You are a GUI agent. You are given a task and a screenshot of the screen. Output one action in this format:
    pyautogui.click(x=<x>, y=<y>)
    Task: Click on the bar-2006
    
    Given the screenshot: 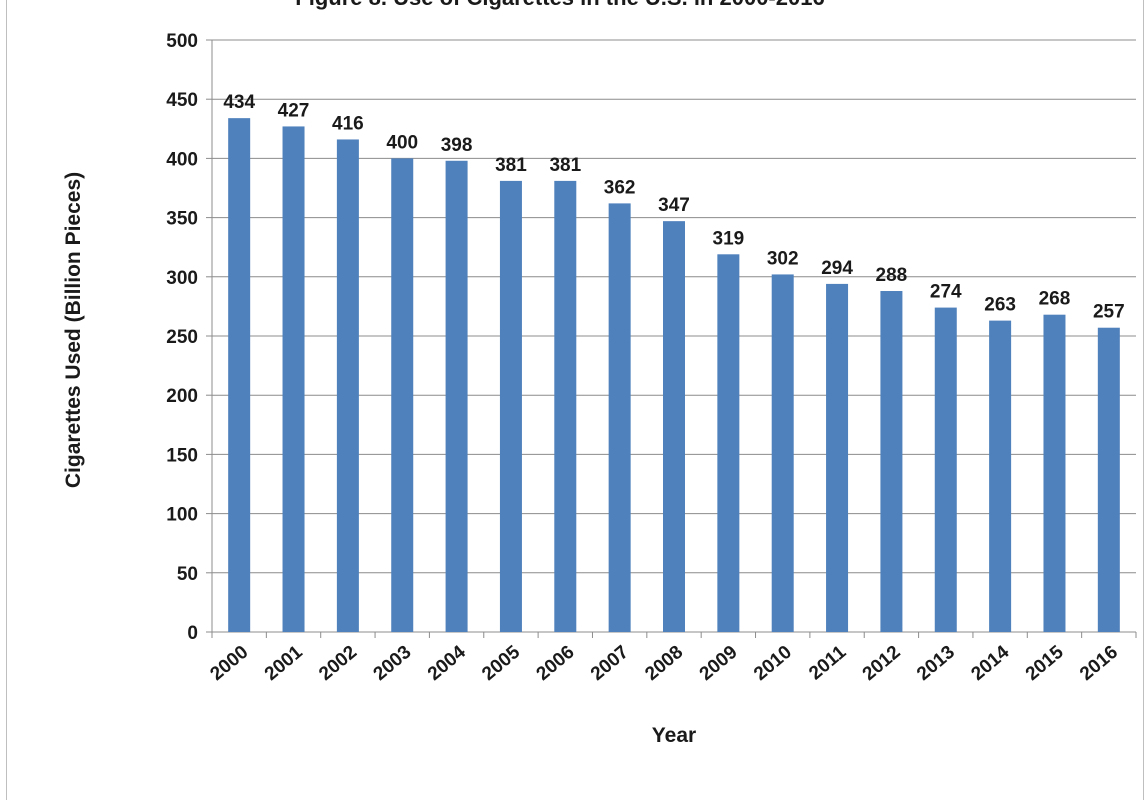 What is the action you would take?
    pyautogui.click(x=565, y=406)
    